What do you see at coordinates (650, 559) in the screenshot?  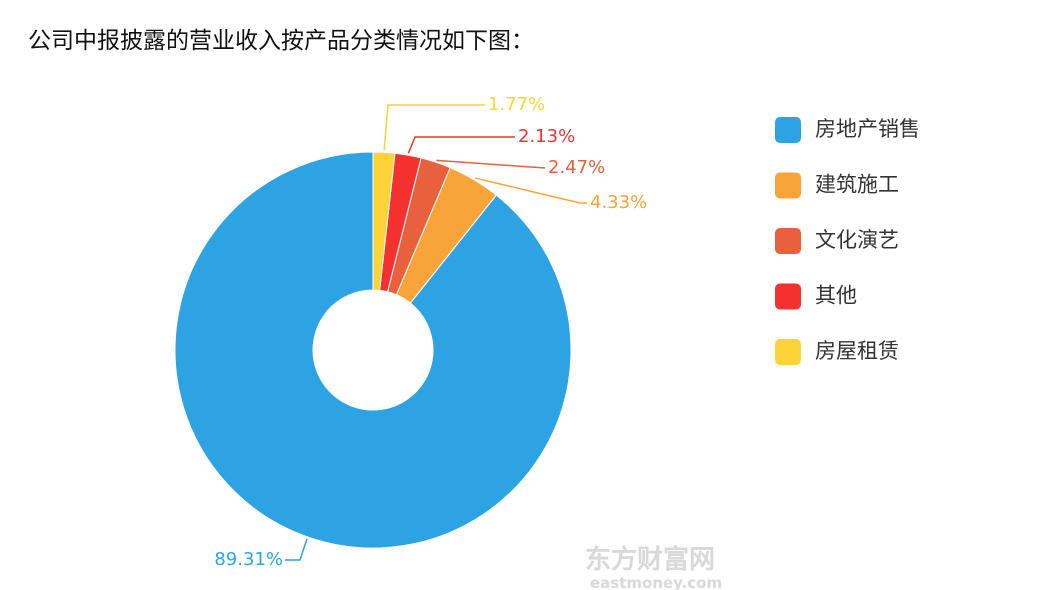 I see `watermark: 东方财富网` at bounding box center [650, 559].